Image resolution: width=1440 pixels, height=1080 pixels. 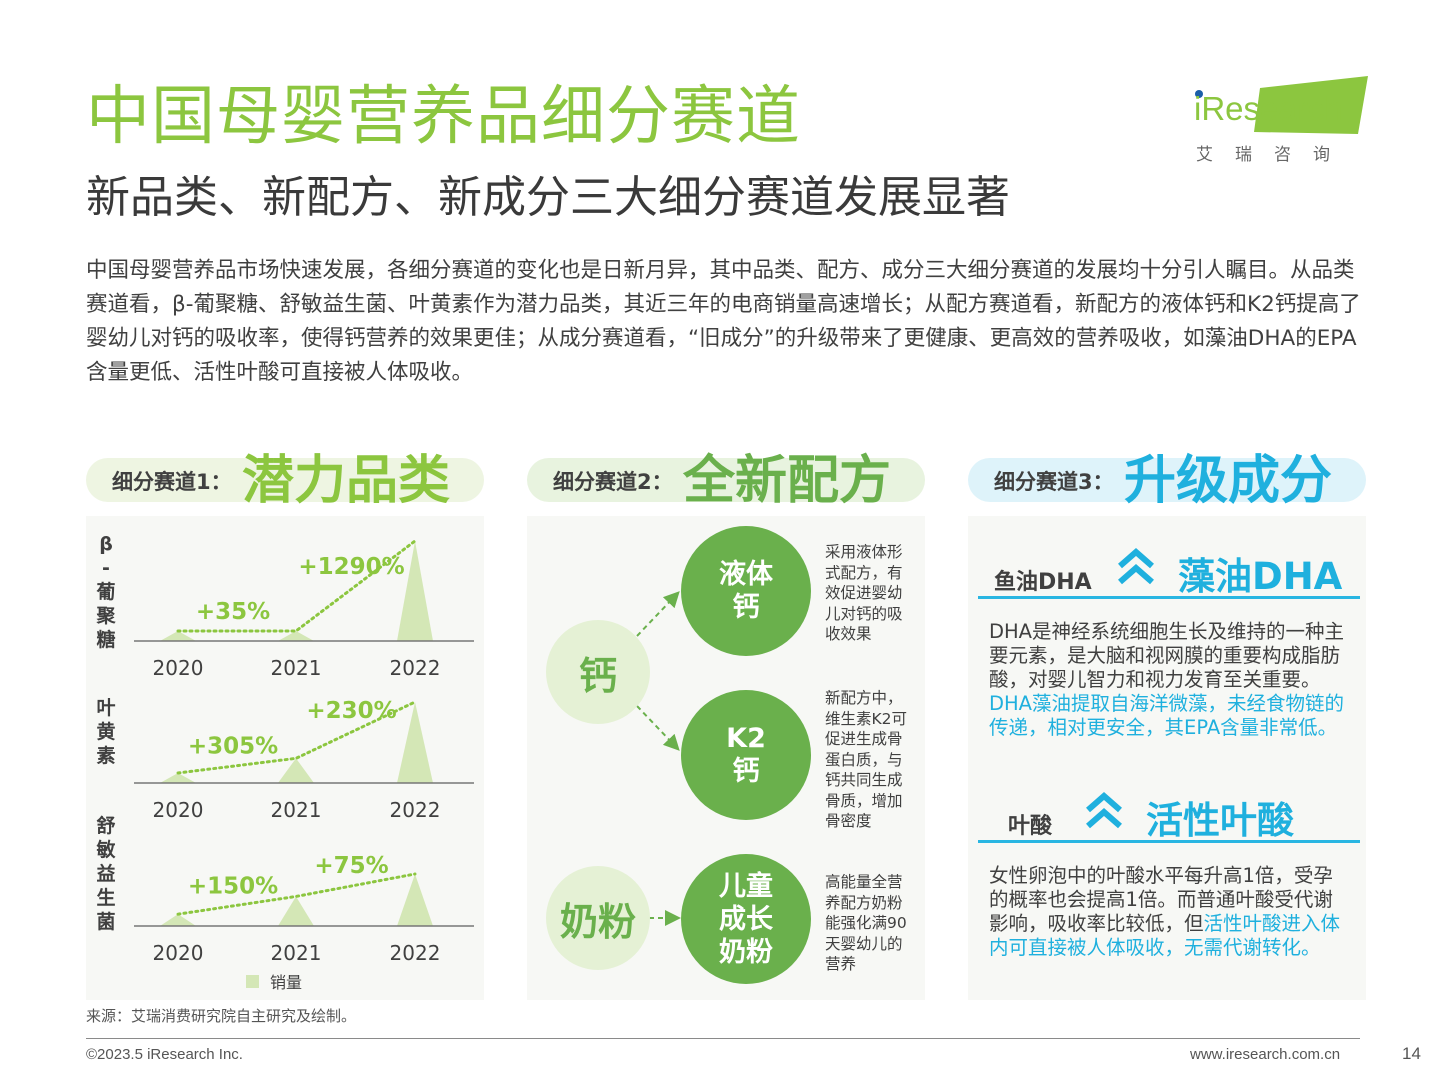 What do you see at coordinates (105, 825) in the screenshot?
I see `series-label-char: 舒` at bounding box center [105, 825].